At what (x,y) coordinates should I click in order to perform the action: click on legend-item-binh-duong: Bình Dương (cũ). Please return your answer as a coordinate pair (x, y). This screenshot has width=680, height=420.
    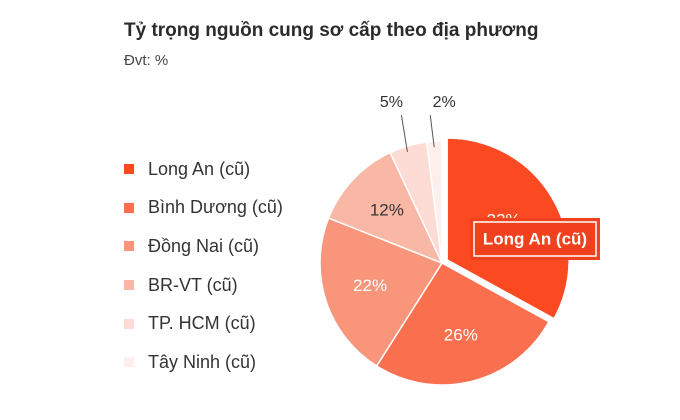
    Looking at the image, I should click on (203, 208).